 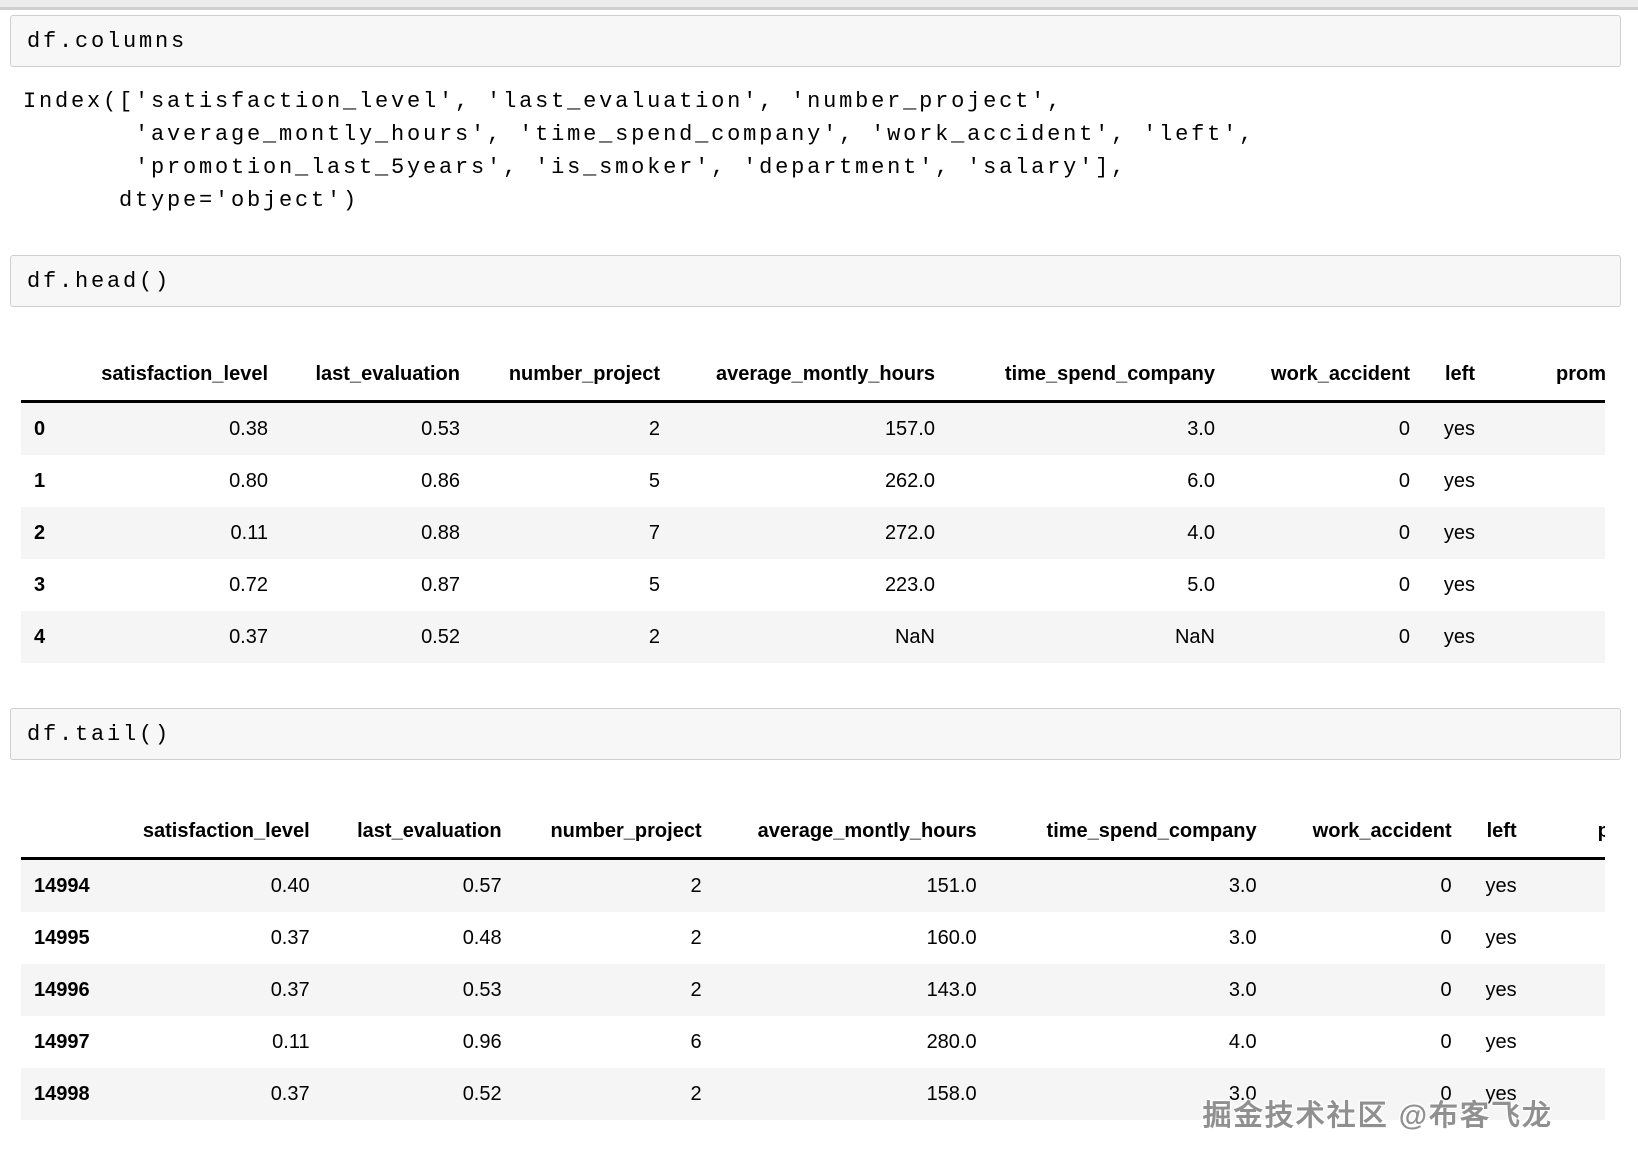 What do you see at coordinates (62, 1094) in the screenshot?
I see `row-index: 14998` at bounding box center [62, 1094].